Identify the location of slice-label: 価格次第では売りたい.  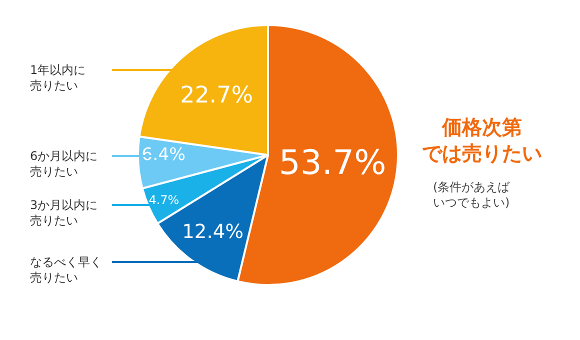
(482, 140).